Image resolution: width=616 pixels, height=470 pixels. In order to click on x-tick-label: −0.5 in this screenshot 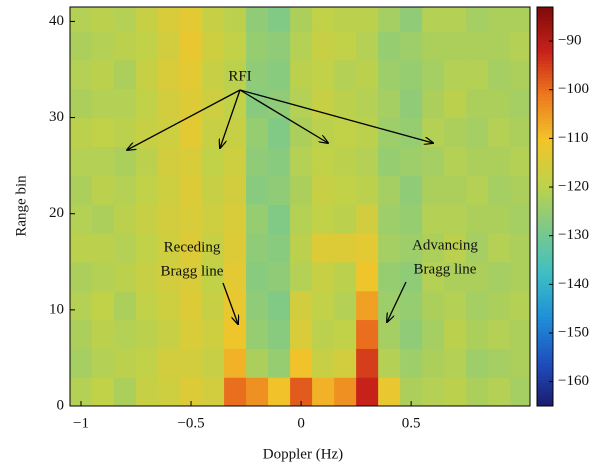, I will do `click(190, 423)`.